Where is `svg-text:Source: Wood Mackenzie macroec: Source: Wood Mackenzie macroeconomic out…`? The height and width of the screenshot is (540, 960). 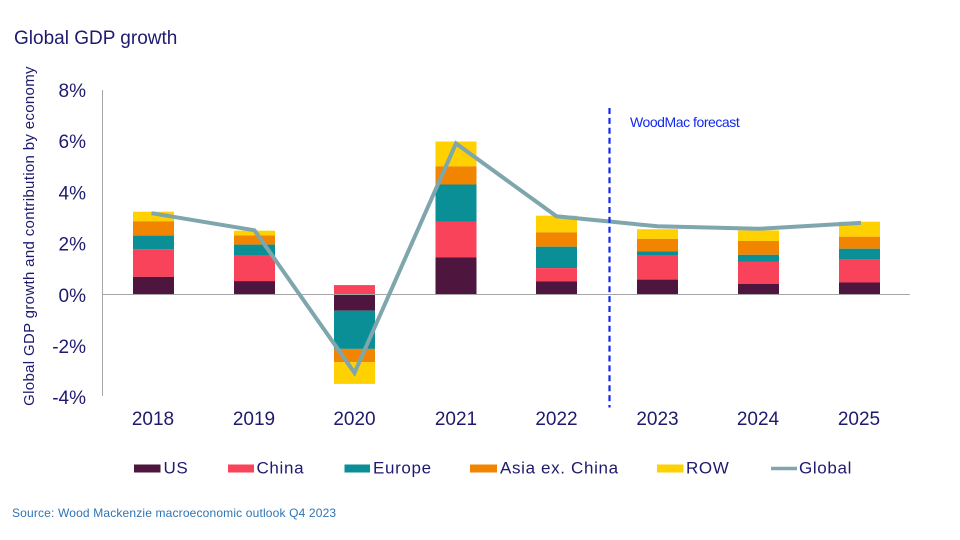
svg-text:Source: Wood Mackenzie macroec: Source: Wood Mackenzie macroeconomic out… is located at coordinates (174, 513).